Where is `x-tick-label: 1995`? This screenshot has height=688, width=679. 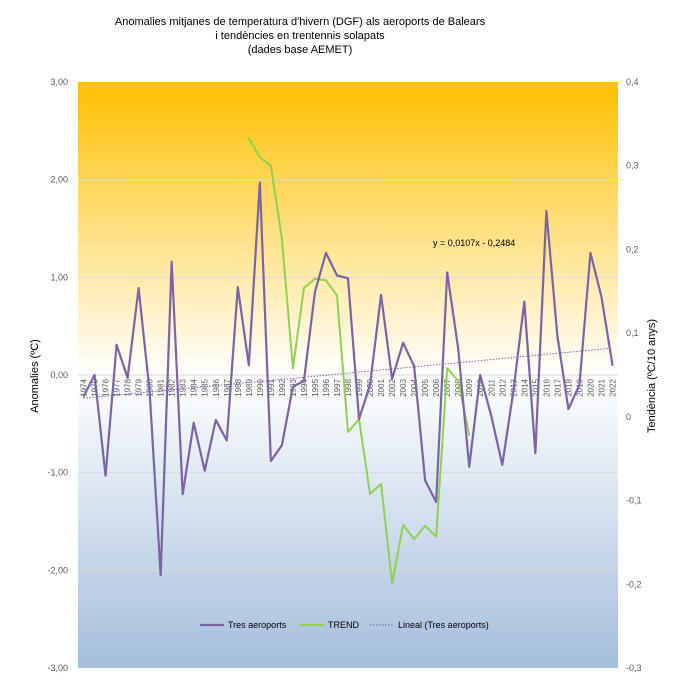 x-tick-label: 1995 is located at coordinates (315, 387).